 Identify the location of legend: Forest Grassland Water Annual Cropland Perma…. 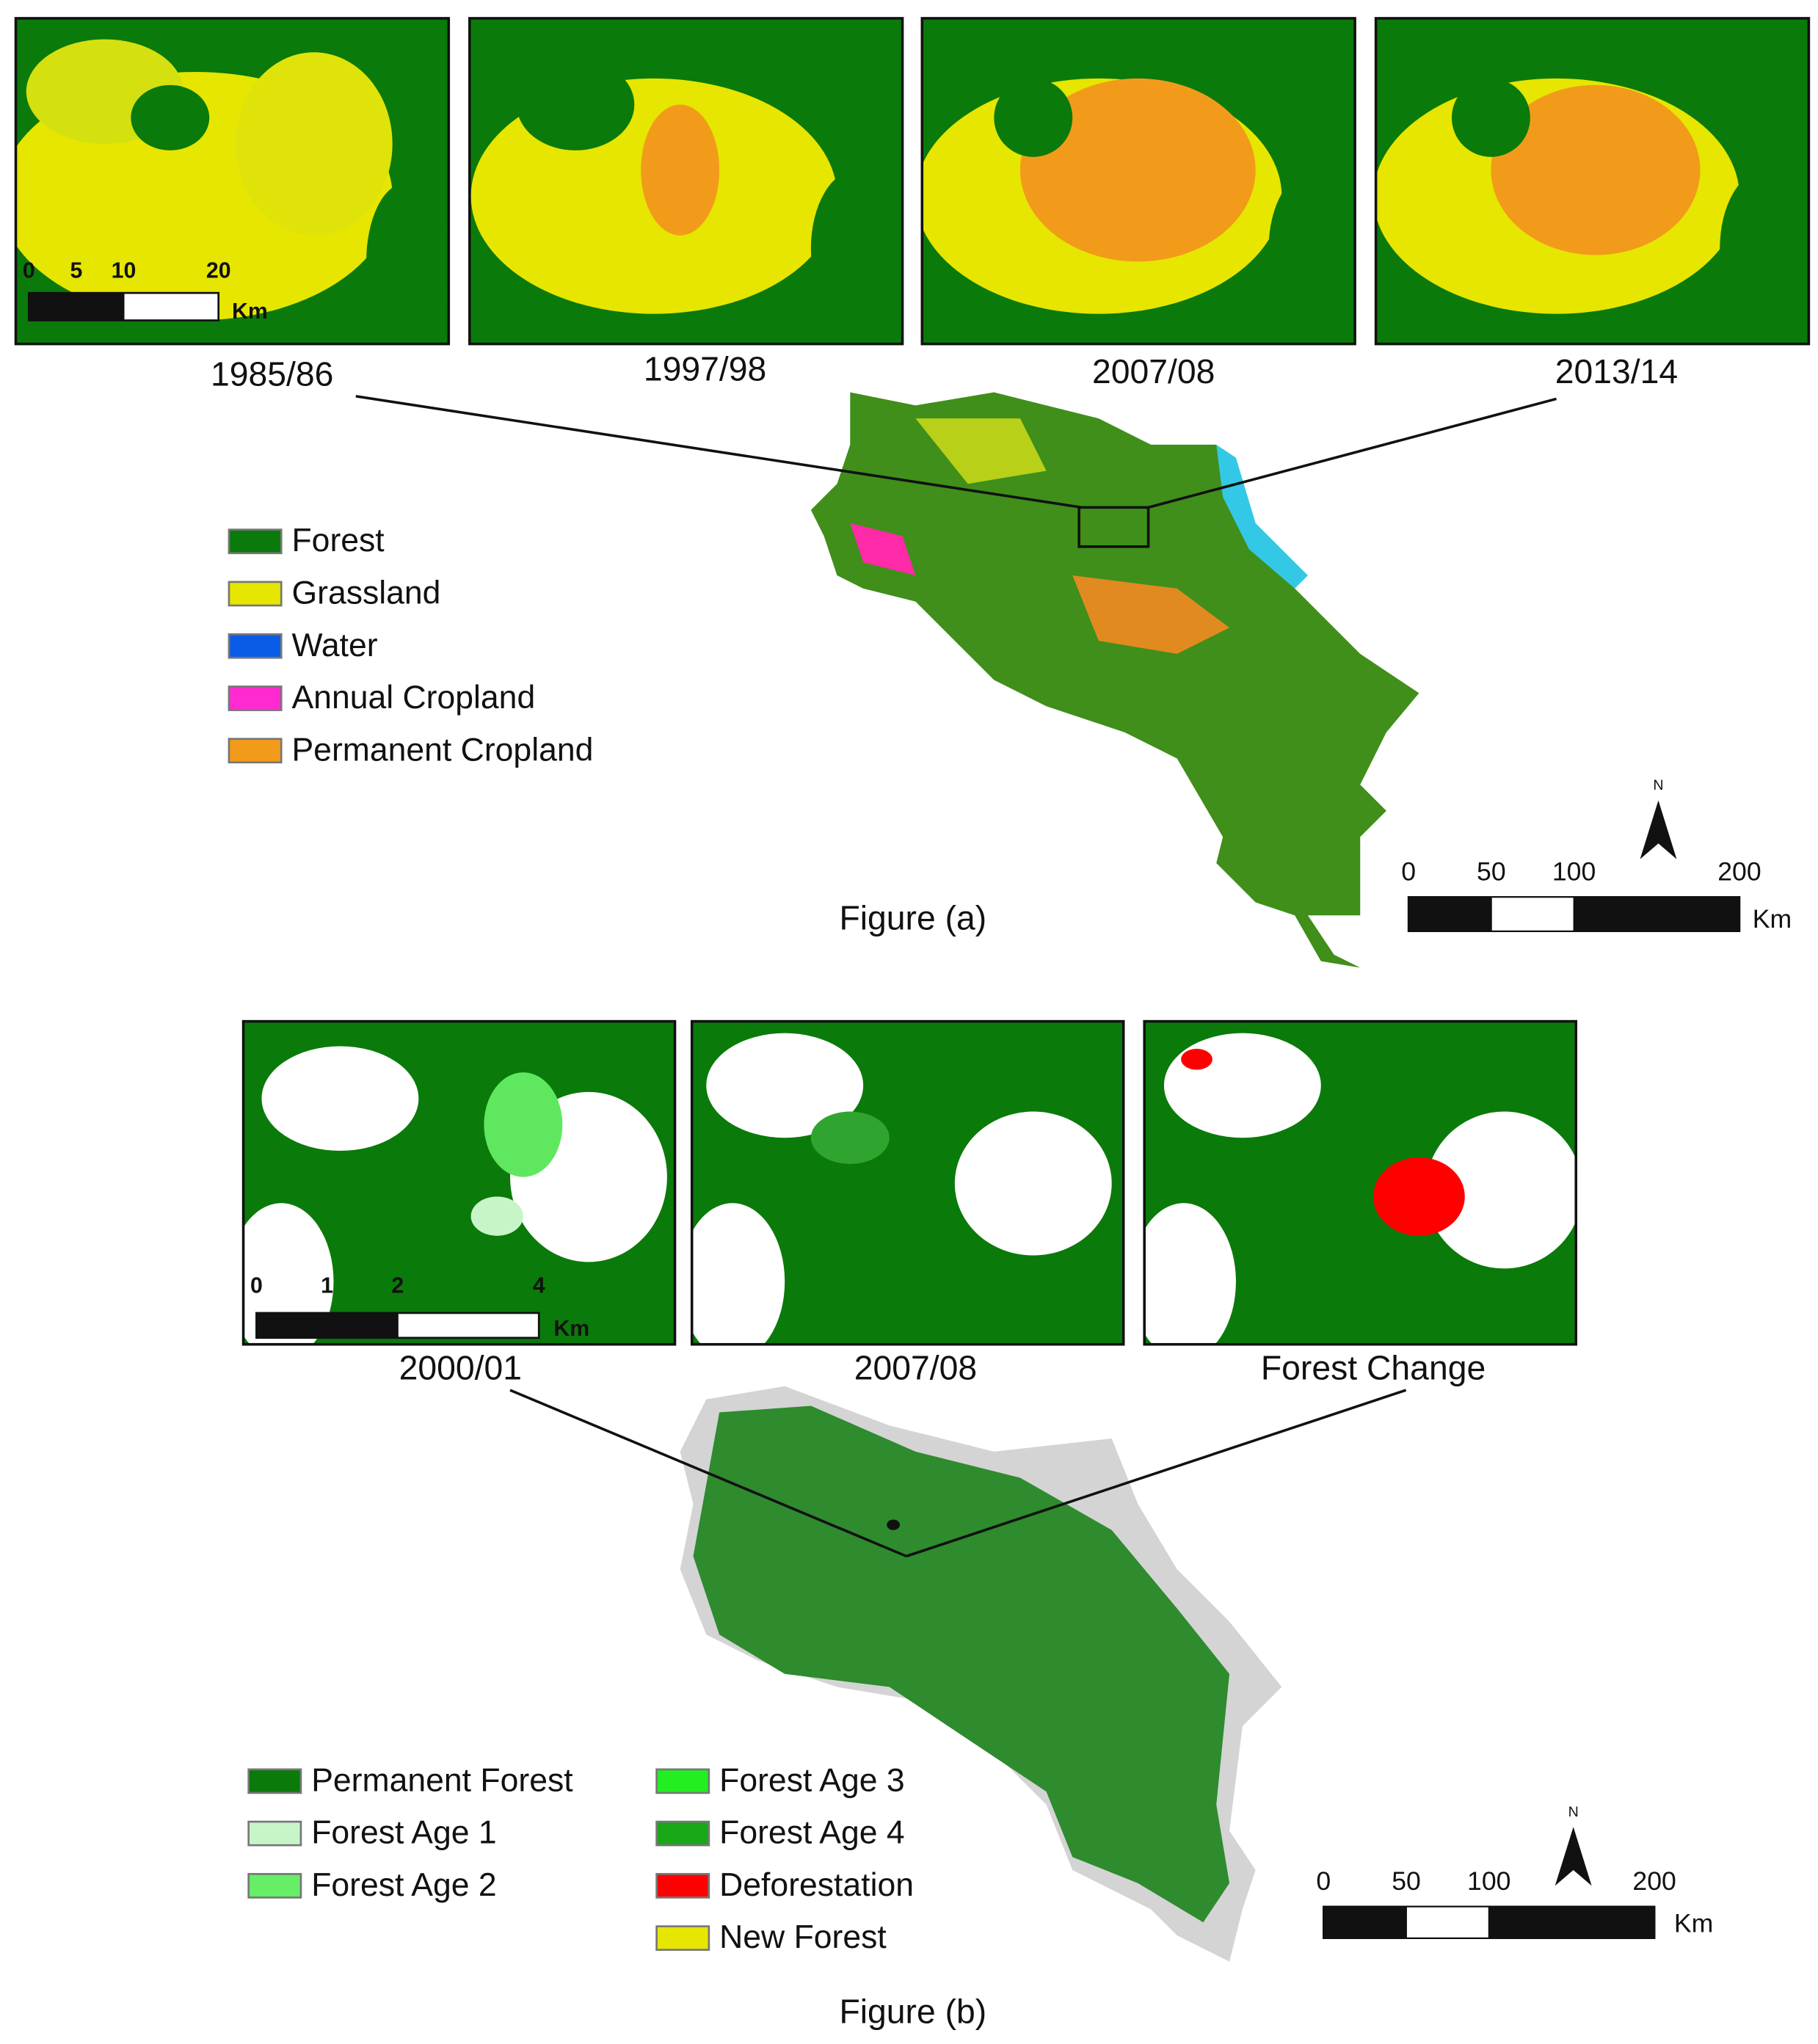
(411, 645).